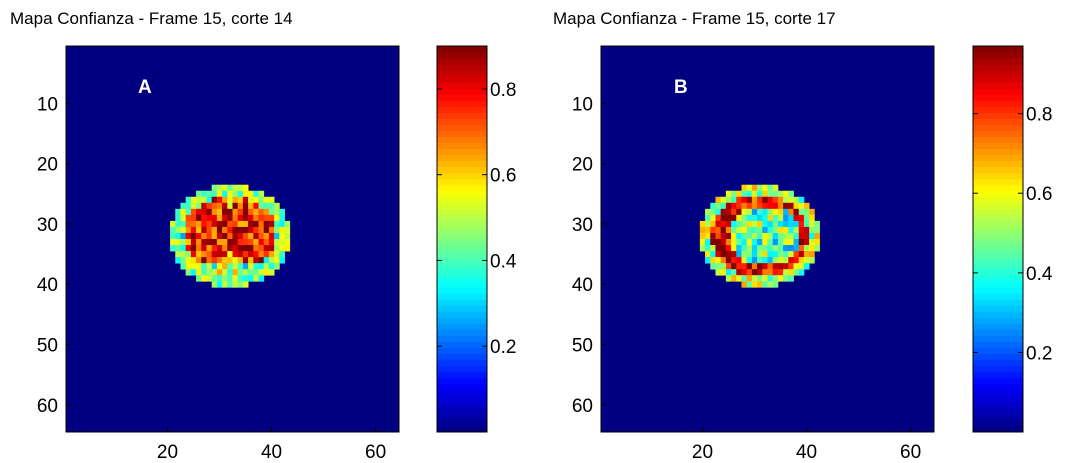  What do you see at coordinates (47, 104) in the screenshot?
I see `y-tick-label: 10` at bounding box center [47, 104].